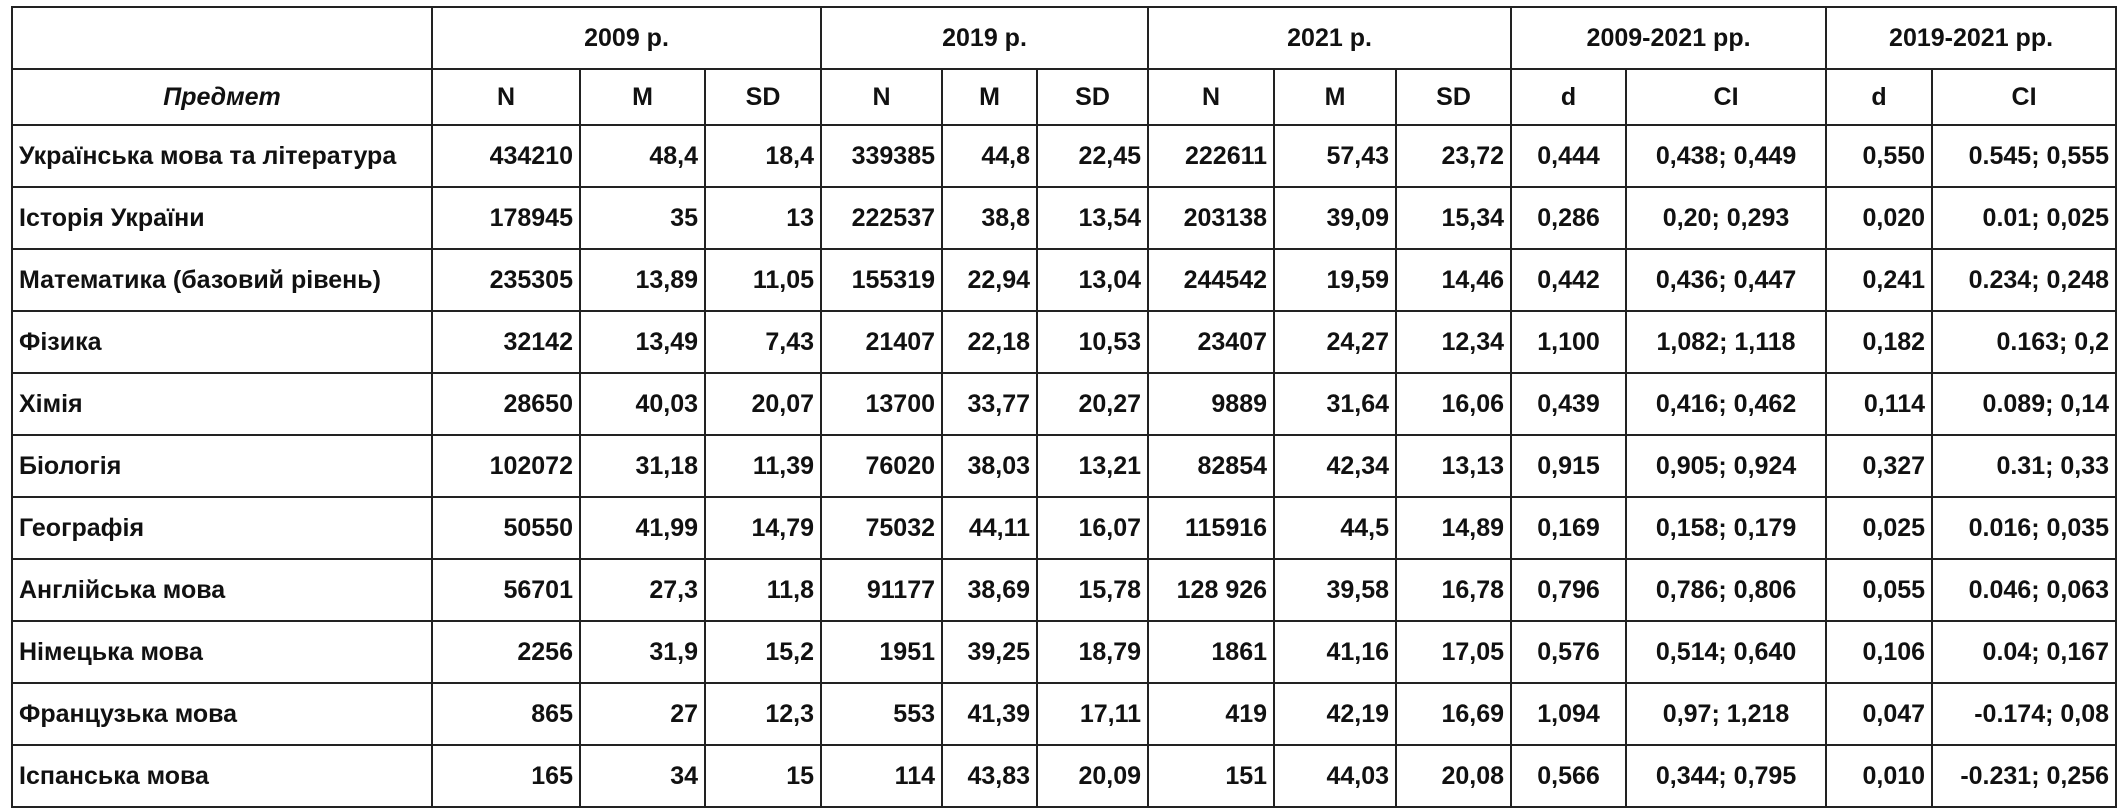 The width and height of the screenshot is (2123, 812). Describe the element at coordinates (222, 590) in the screenshot. I see `subject-cell: Англійська мова` at that location.